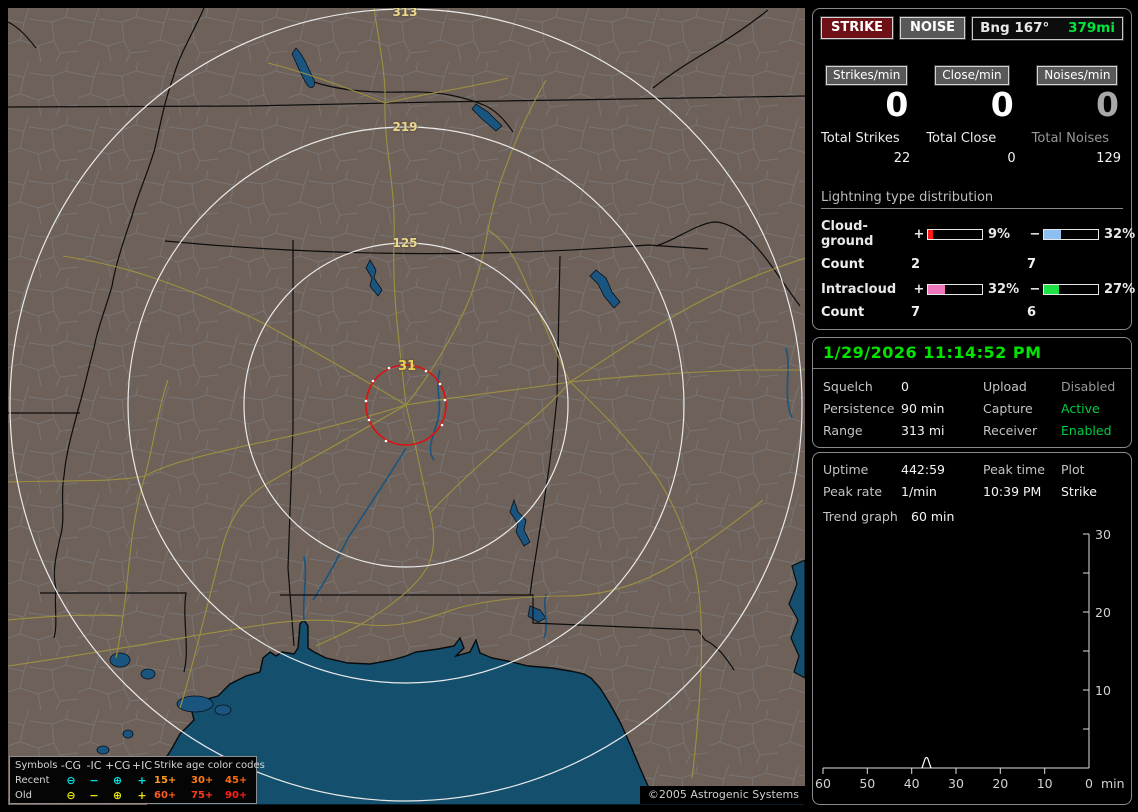 Image resolution: width=1138 pixels, height=812 pixels. What do you see at coordinates (209, 765) in the screenshot?
I see `legend-age-header: Strike age color codes` at bounding box center [209, 765].